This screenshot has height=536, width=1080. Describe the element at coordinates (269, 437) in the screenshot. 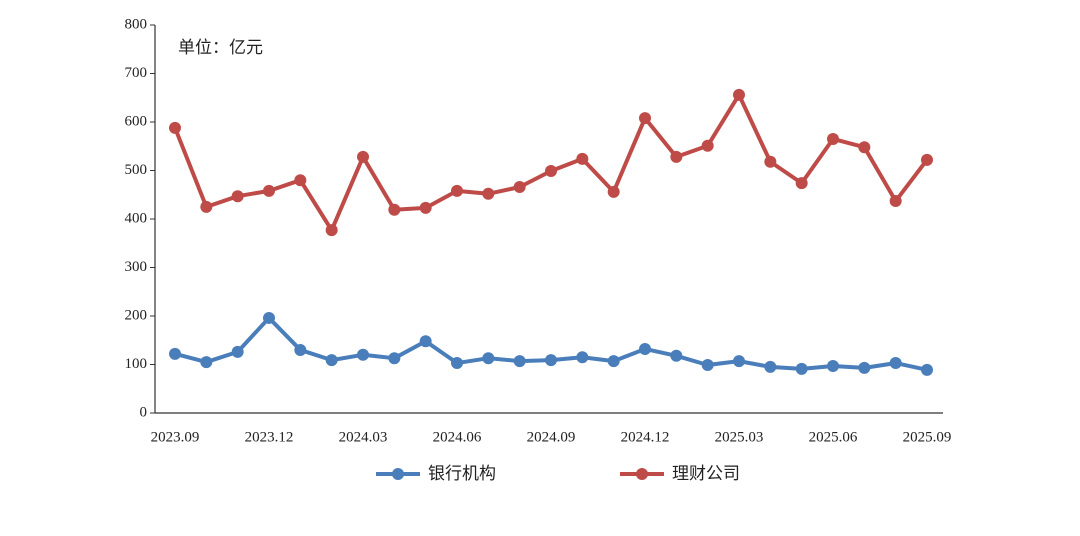

I see `x-tick-label: 2023.12` at that location.